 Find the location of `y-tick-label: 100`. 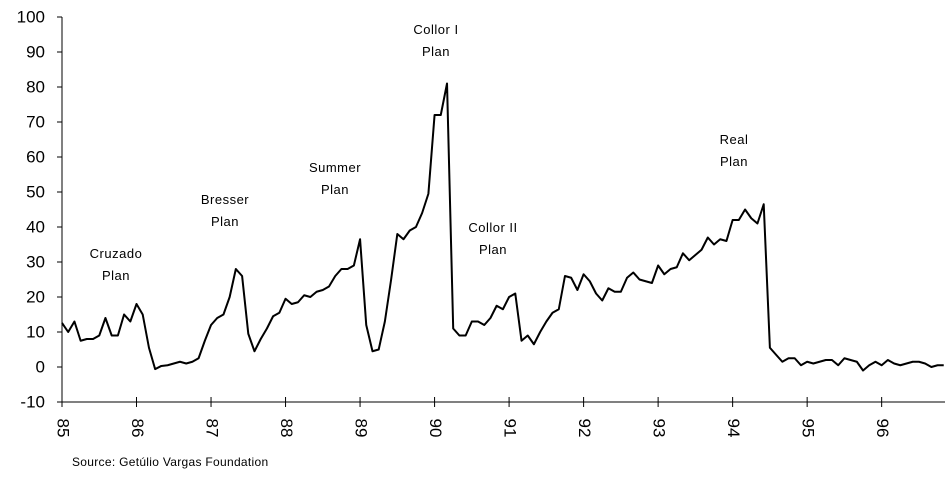

y-tick-label: 100 is located at coordinates (31, 16).